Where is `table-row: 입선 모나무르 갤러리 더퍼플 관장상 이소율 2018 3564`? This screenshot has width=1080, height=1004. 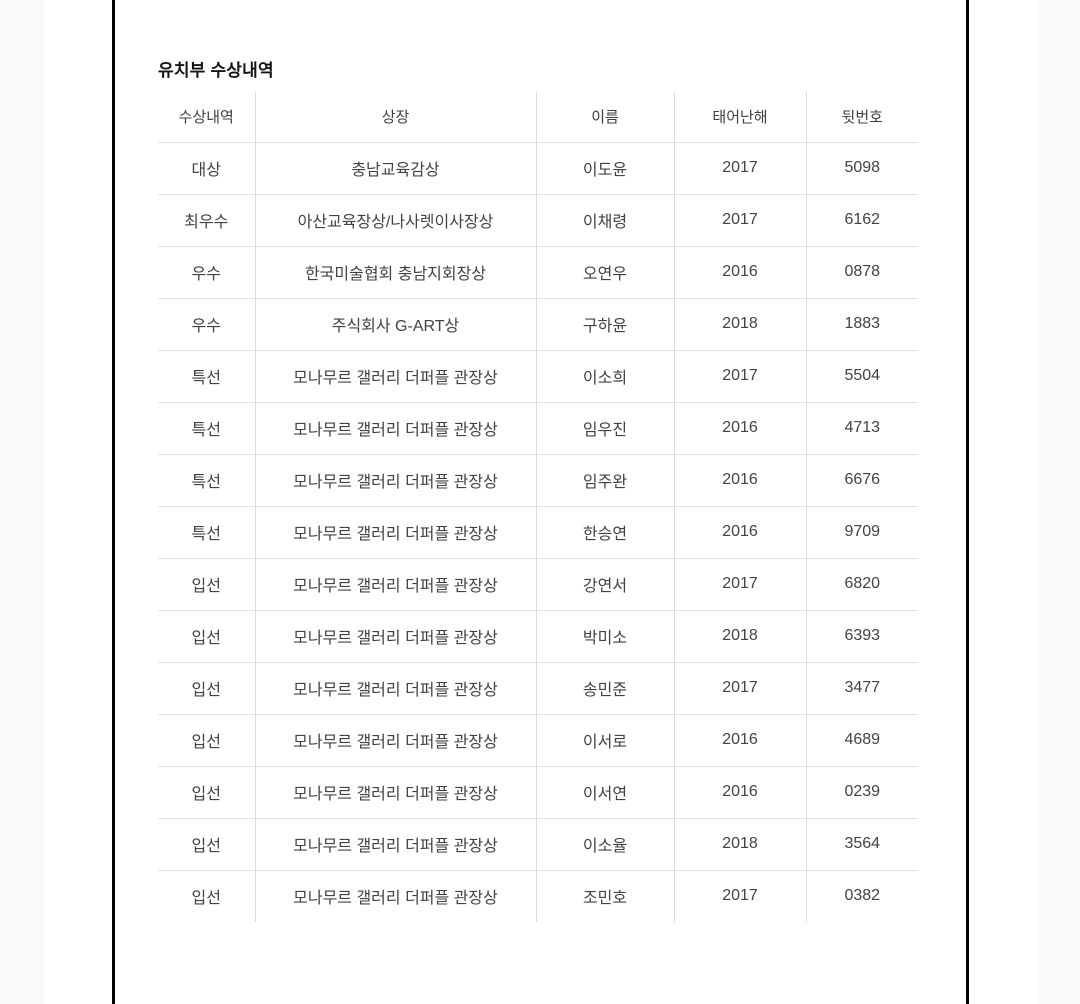 table-row: 입선 모나무르 갤러리 더퍼플 관장상 이소율 2018 3564 is located at coordinates (538, 844).